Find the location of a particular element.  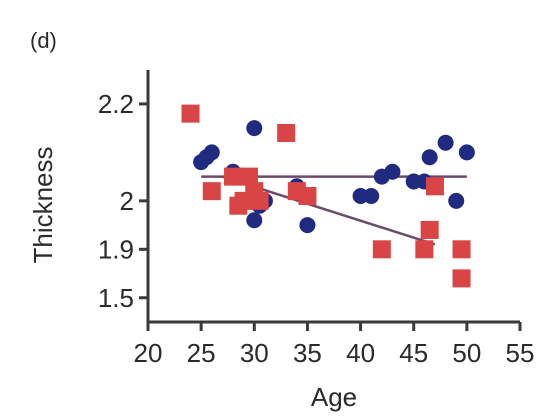

y-tick-label: 1.5 is located at coordinates (116, 298).